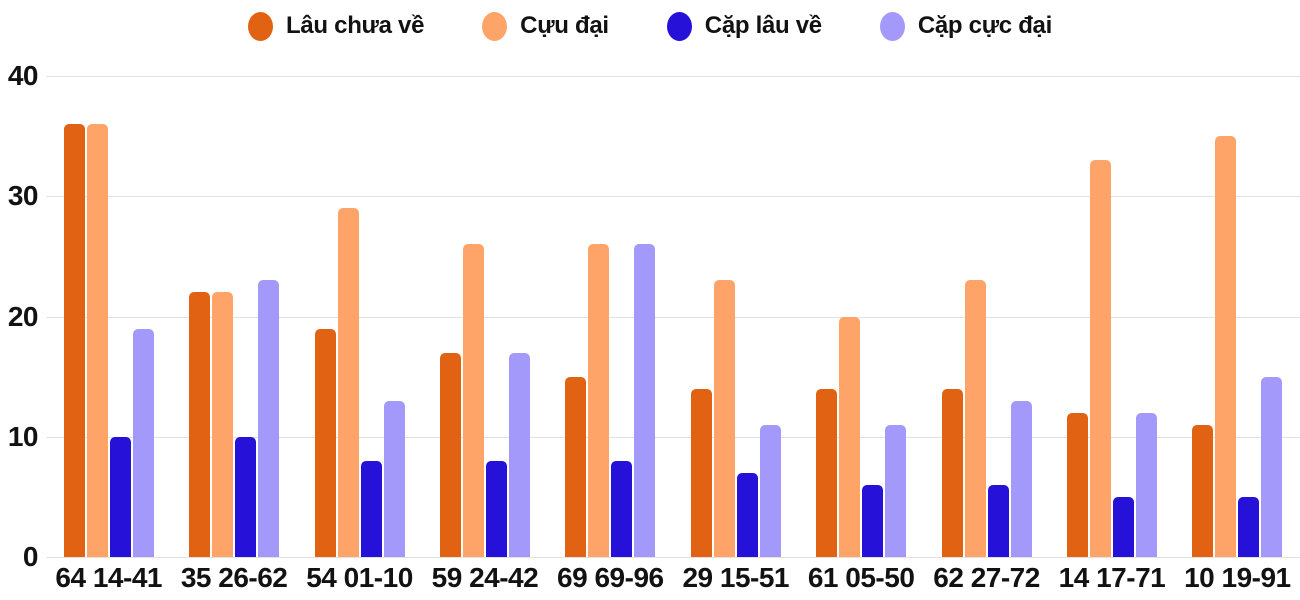 This screenshot has width=1300, height=600. Describe the element at coordinates (496, 508) in the screenshot. I see `bar-series3-group4` at that location.